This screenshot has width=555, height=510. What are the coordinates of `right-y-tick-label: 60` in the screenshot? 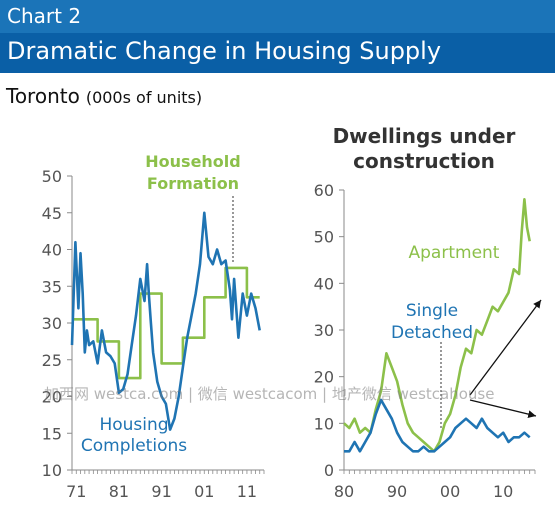 It's located at (324, 190).